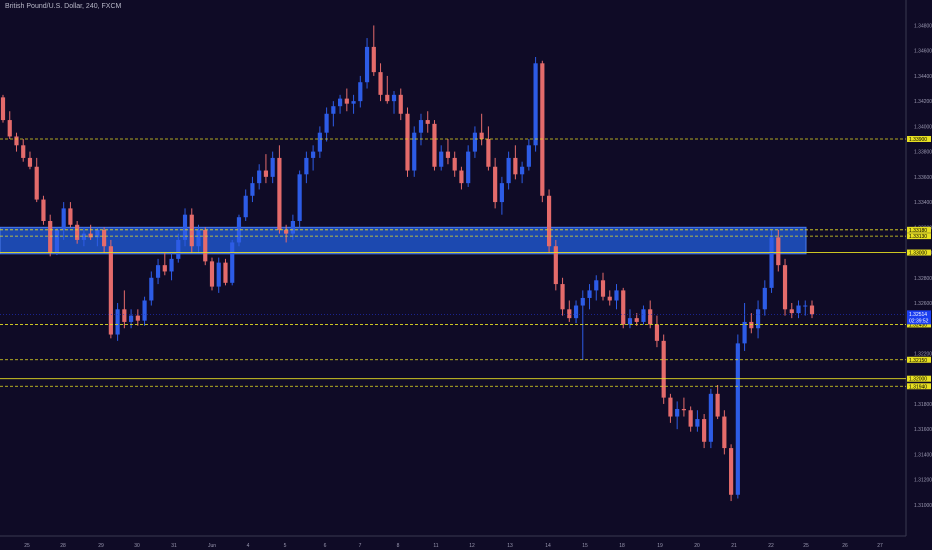 The image size is (932, 550). What do you see at coordinates (923, 153) in the screenshot?
I see `y-tick-label: 1.33800` at bounding box center [923, 153].